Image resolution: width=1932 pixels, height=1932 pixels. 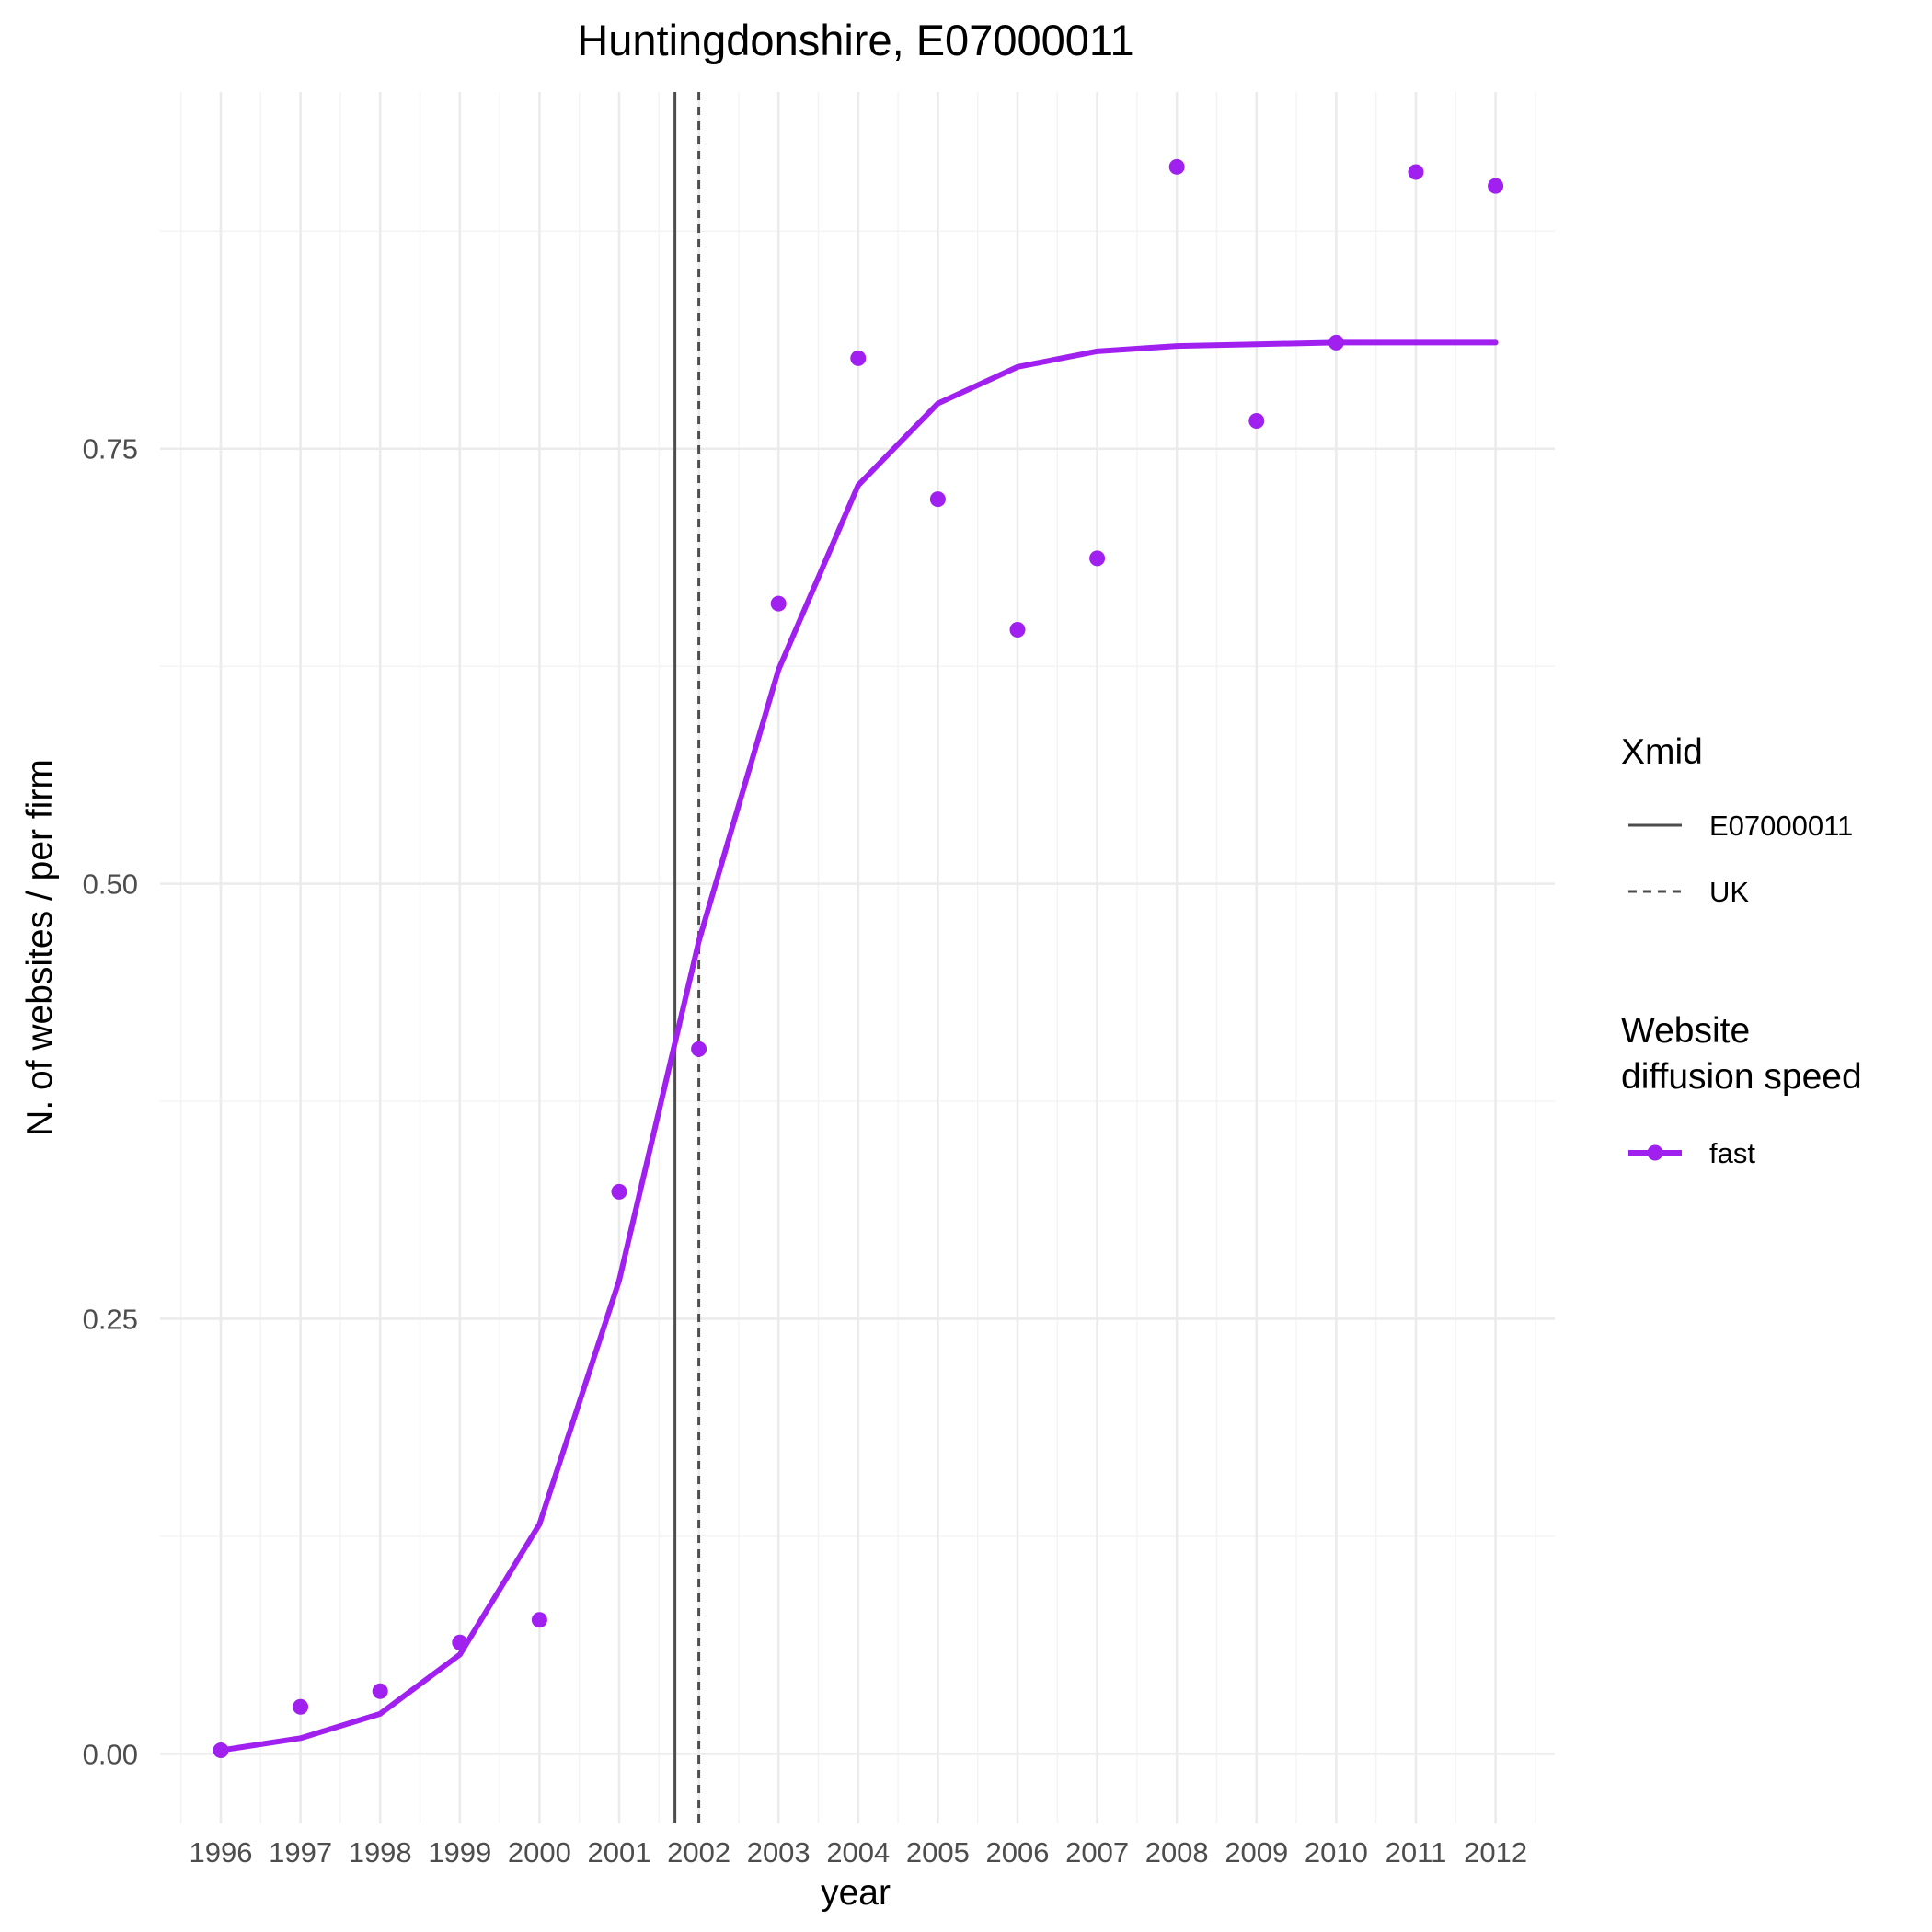 I want to click on x-tick-label: 2010, so click(x=1336, y=1852).